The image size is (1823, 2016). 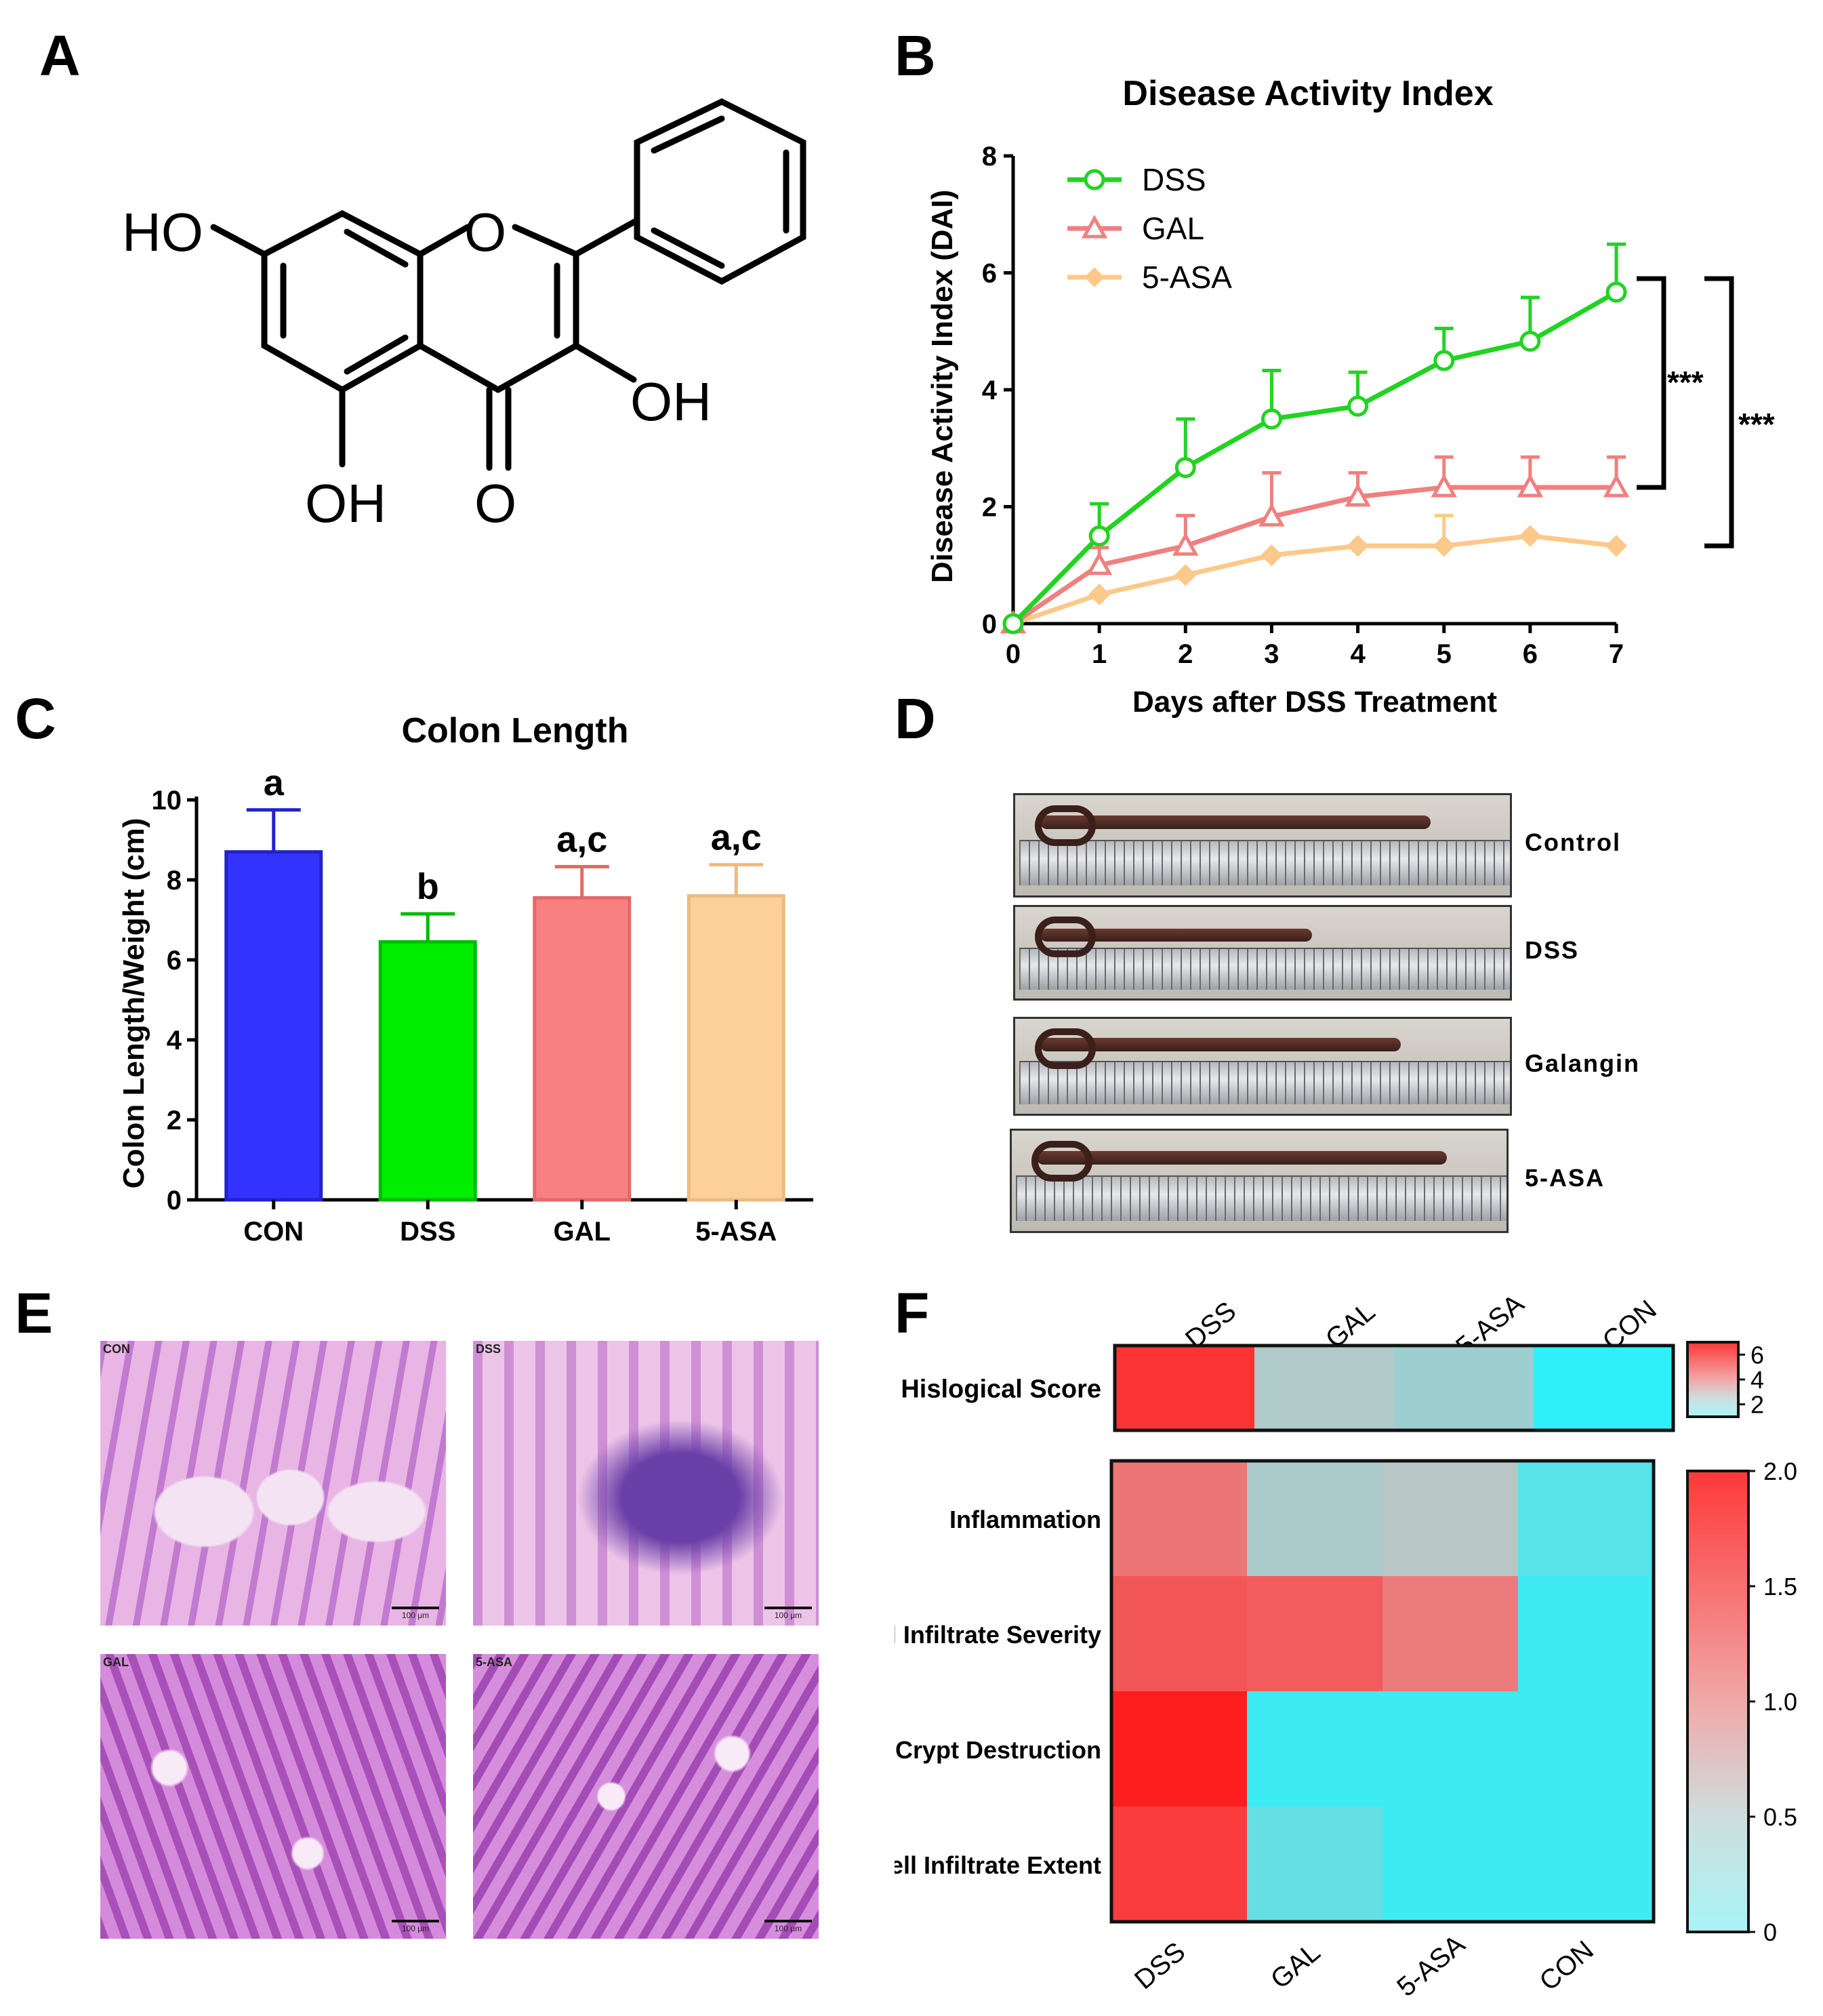 I want to click on chart-b-legend-label: DSS, so click(x=1174, y=180).